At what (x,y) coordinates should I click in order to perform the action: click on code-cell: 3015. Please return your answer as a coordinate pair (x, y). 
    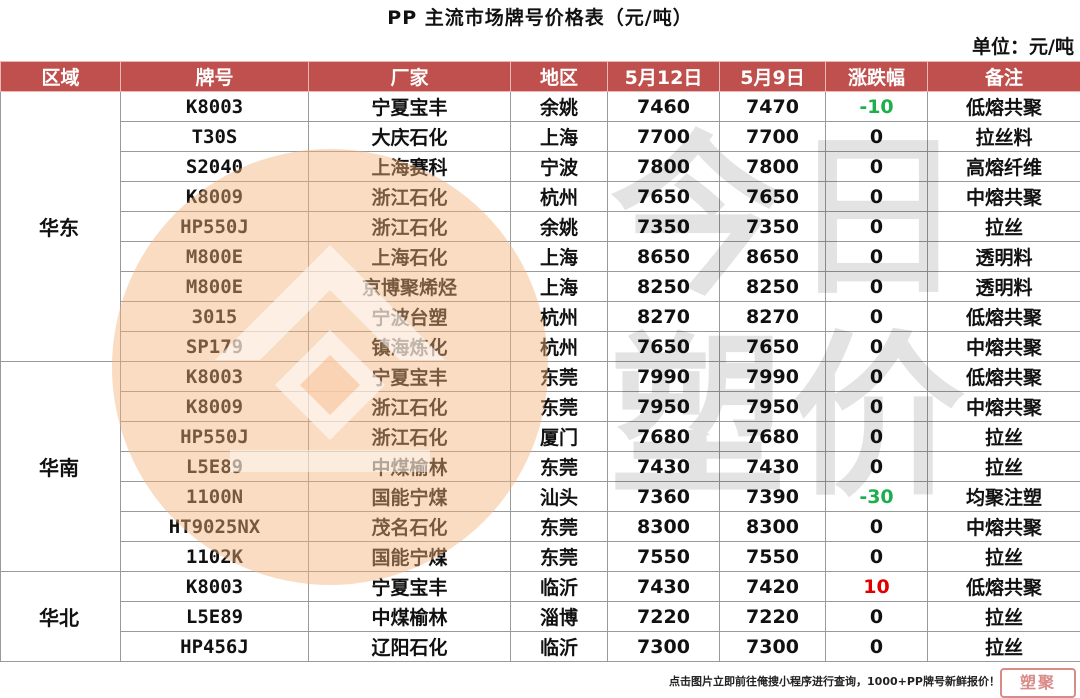
    Looking at the image, I should click on (215, 317).